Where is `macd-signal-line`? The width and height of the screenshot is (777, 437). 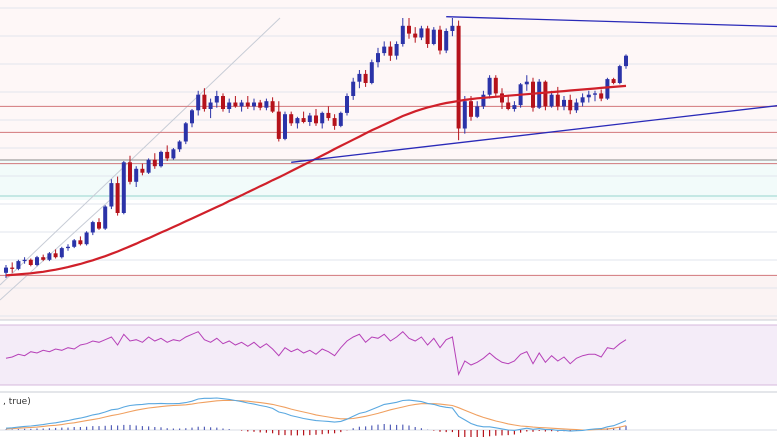
macd-signal-line is located at coordinates (316, 415).